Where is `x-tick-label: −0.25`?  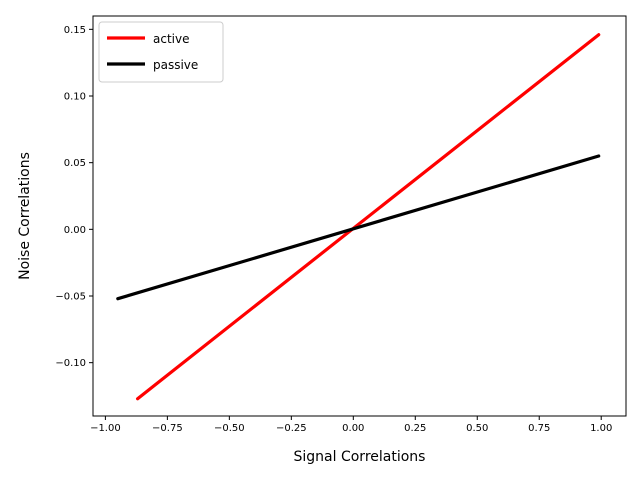
x-tick-label: −0.25 is located at coordinates (291, 428).